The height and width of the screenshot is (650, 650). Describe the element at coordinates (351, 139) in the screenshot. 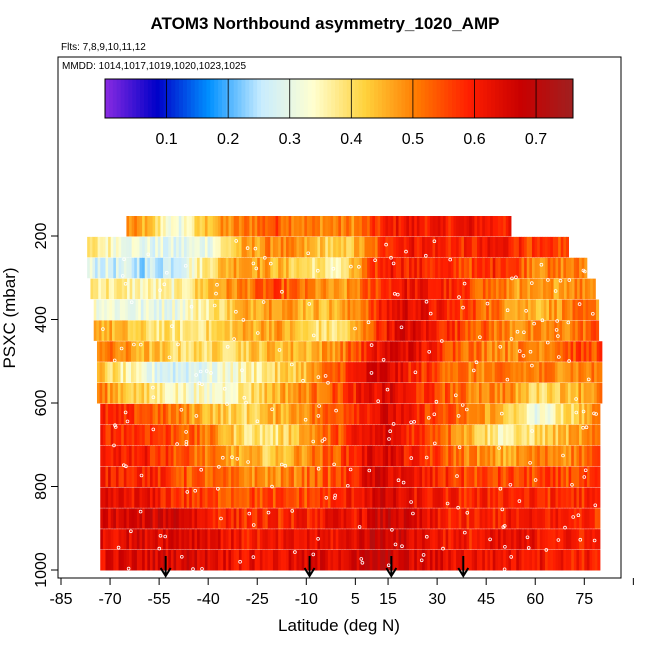

I see `colorbar-tick-label: 0.4` at that location.